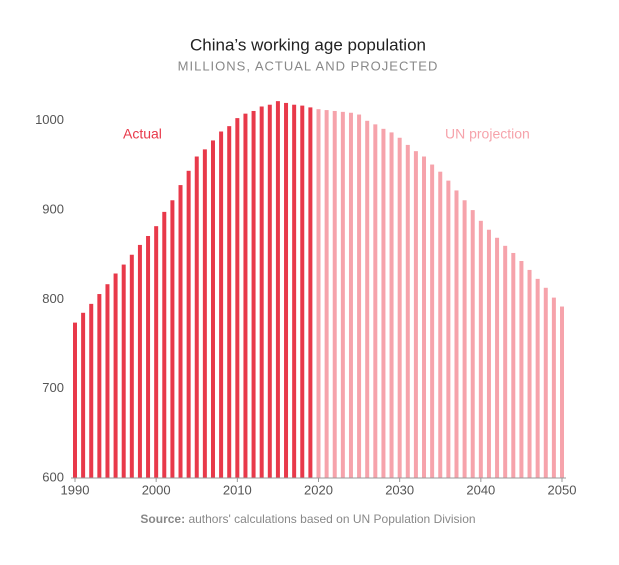 The height and width of the screenshot is (565, 619). I want to click on legend-label: Actual, so click(142, 134).